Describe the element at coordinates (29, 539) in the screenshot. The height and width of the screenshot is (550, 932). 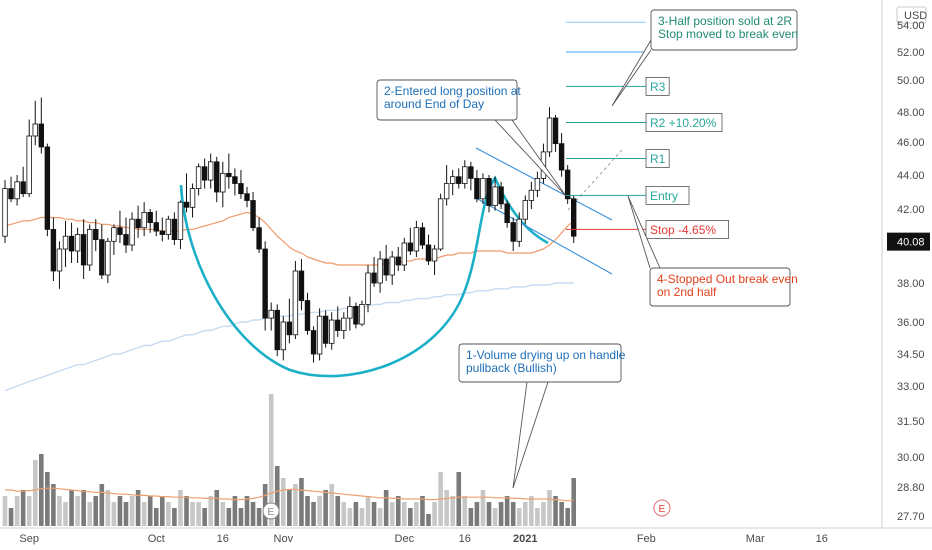
I see `time-tick-label: Sep` at that location.